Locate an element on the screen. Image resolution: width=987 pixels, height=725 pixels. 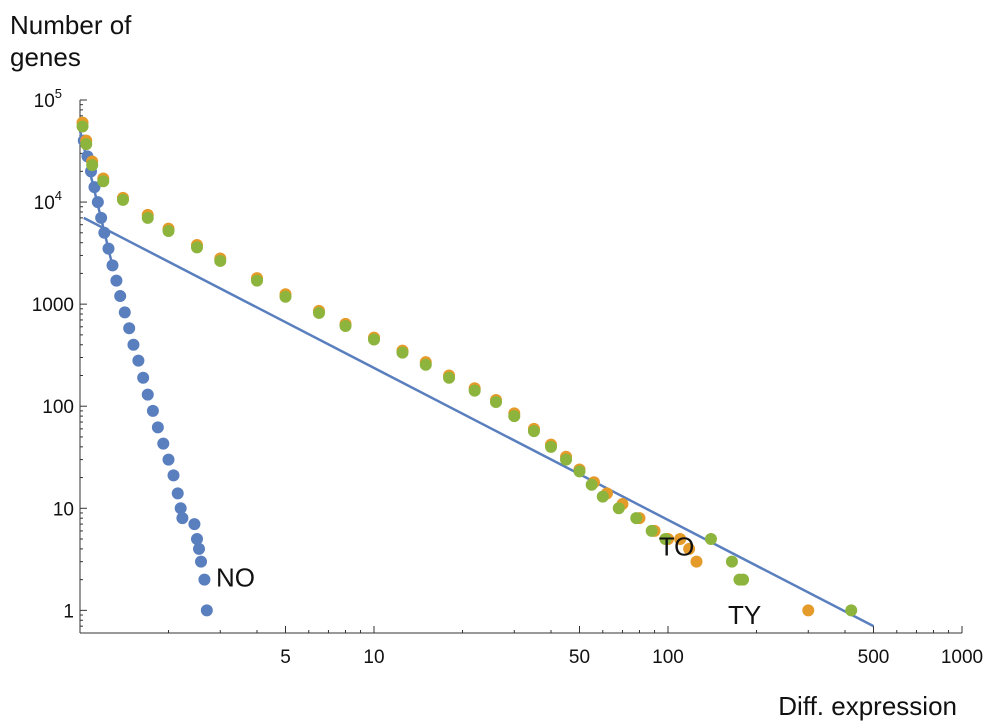
y-tick-label: 100 is located at coordinates (58, 407).